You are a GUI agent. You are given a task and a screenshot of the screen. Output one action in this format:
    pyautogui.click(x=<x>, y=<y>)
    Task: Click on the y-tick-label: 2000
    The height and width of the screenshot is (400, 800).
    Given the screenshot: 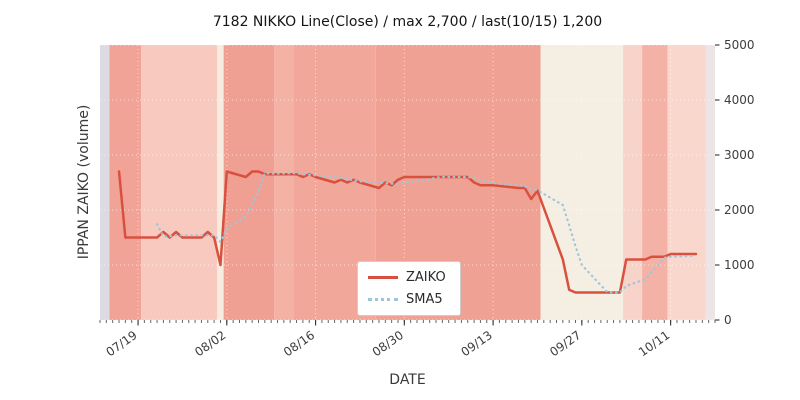 What is the action you would take?
    pyautogui.click(x=739, y=210)
    